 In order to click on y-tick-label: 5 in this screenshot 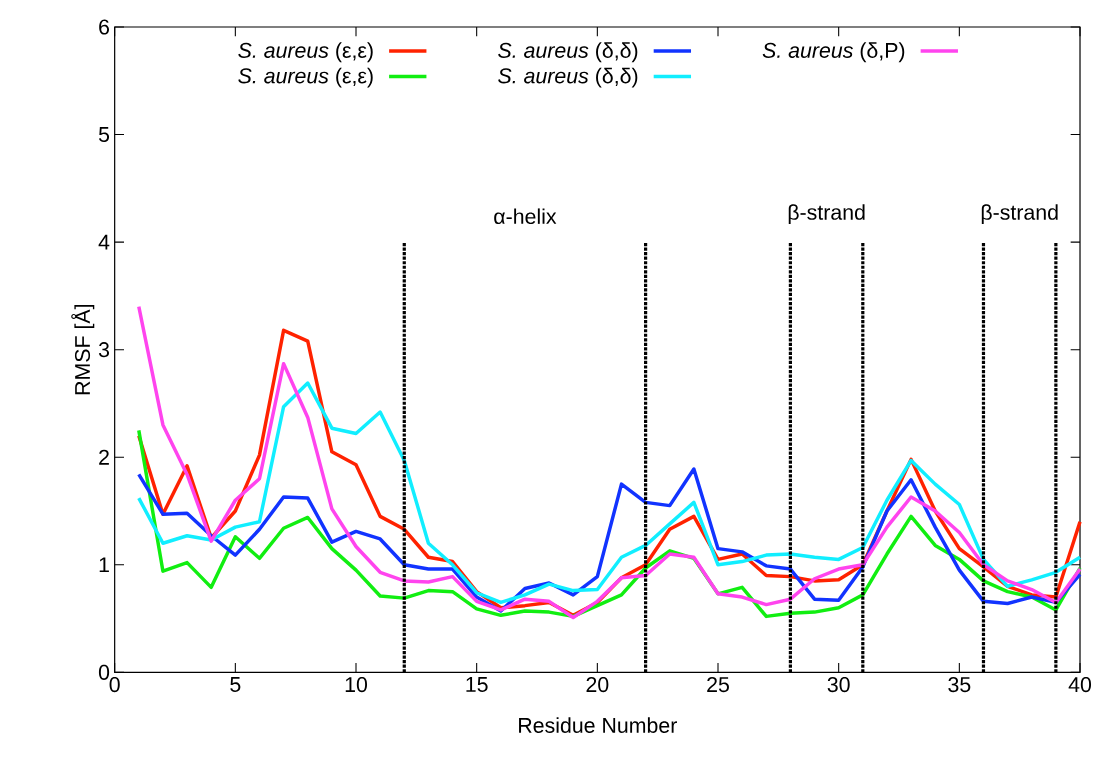, I will do `click(104, 134)`.